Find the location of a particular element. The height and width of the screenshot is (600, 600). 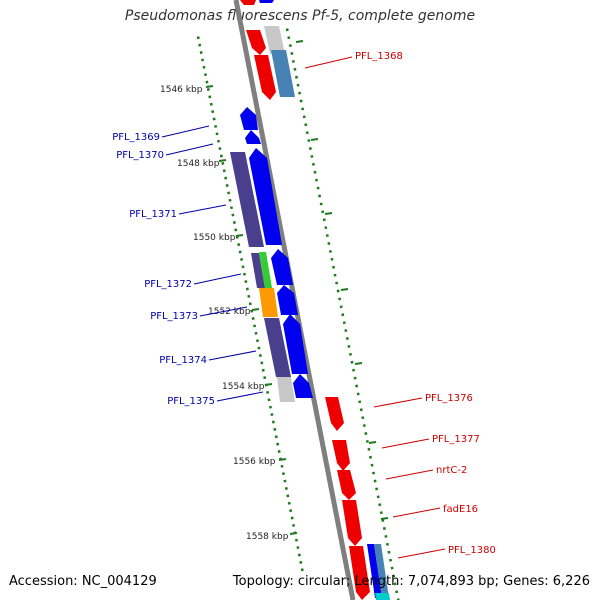

feature-blue-top is located at coordinates (266, 1).